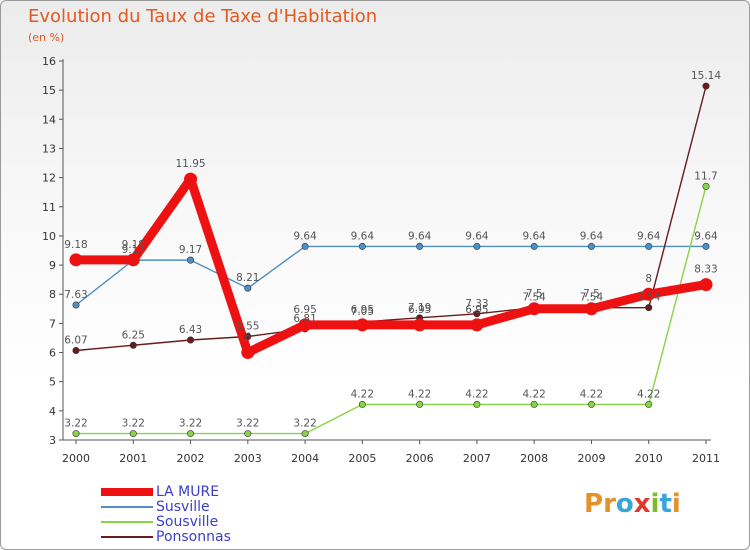  Describe the element at coordinates (247, 327) in the screenshot. I see `data-label: 6.55` at that location.